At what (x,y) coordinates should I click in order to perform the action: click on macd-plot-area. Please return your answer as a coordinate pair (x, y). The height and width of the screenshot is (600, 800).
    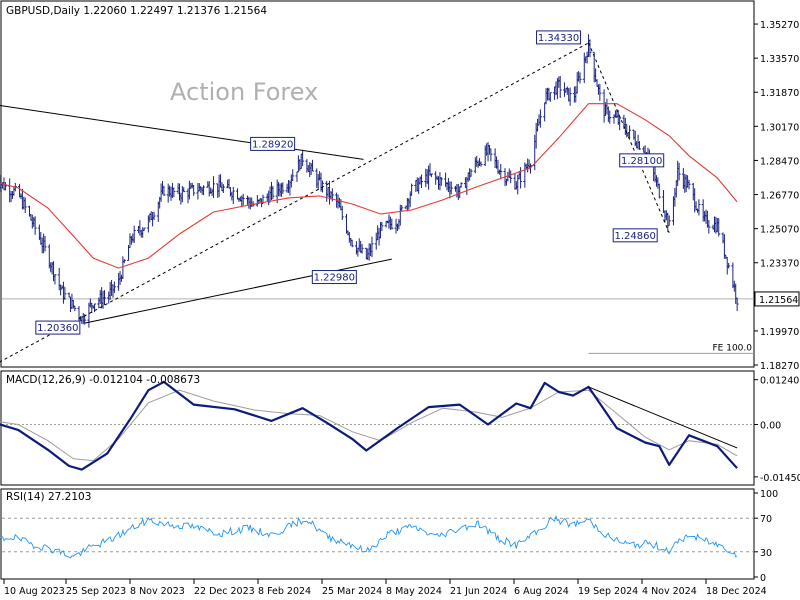
    Looking at the image, I should click on (377, 425).